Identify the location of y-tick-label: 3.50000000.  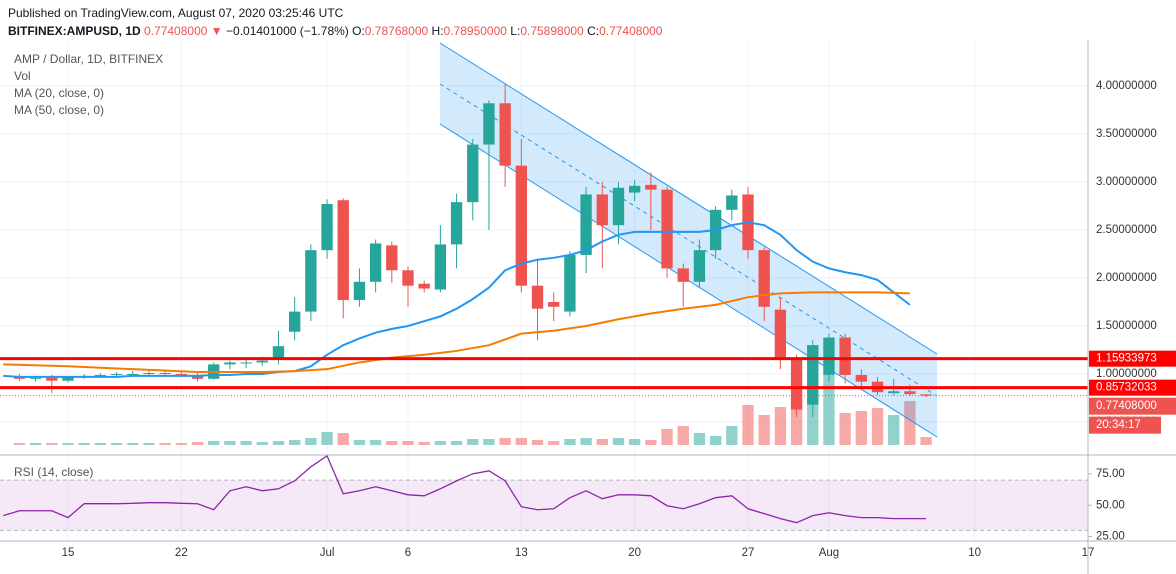
(1126, 134).